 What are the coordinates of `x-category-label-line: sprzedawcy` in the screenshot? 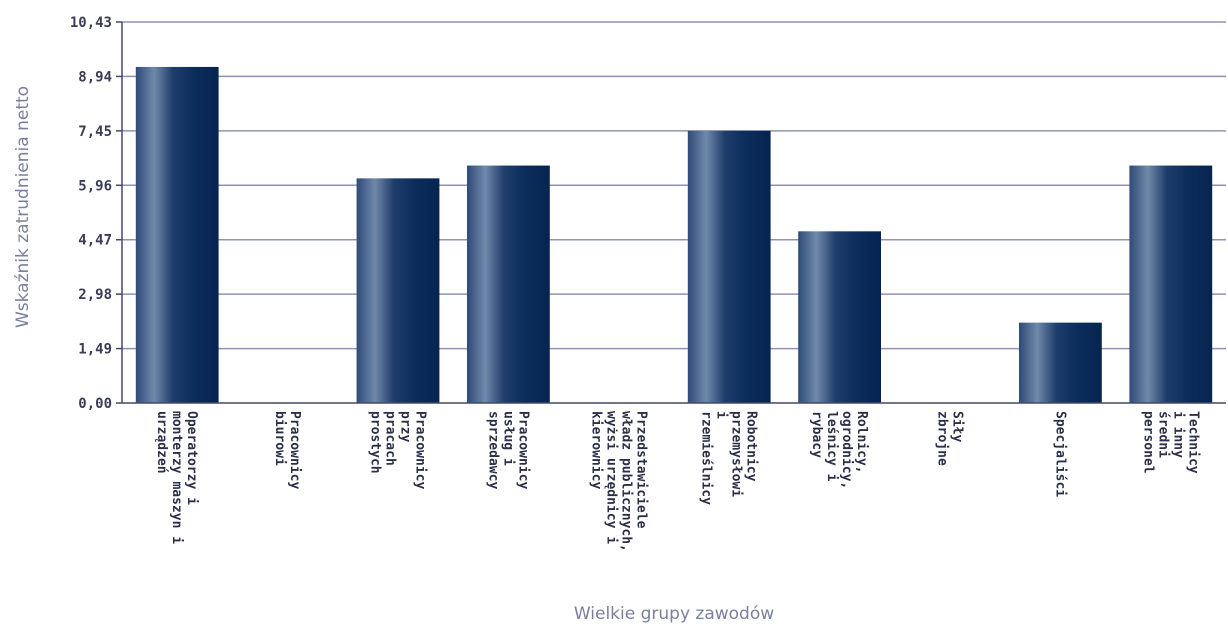 It's located at (492, 450).